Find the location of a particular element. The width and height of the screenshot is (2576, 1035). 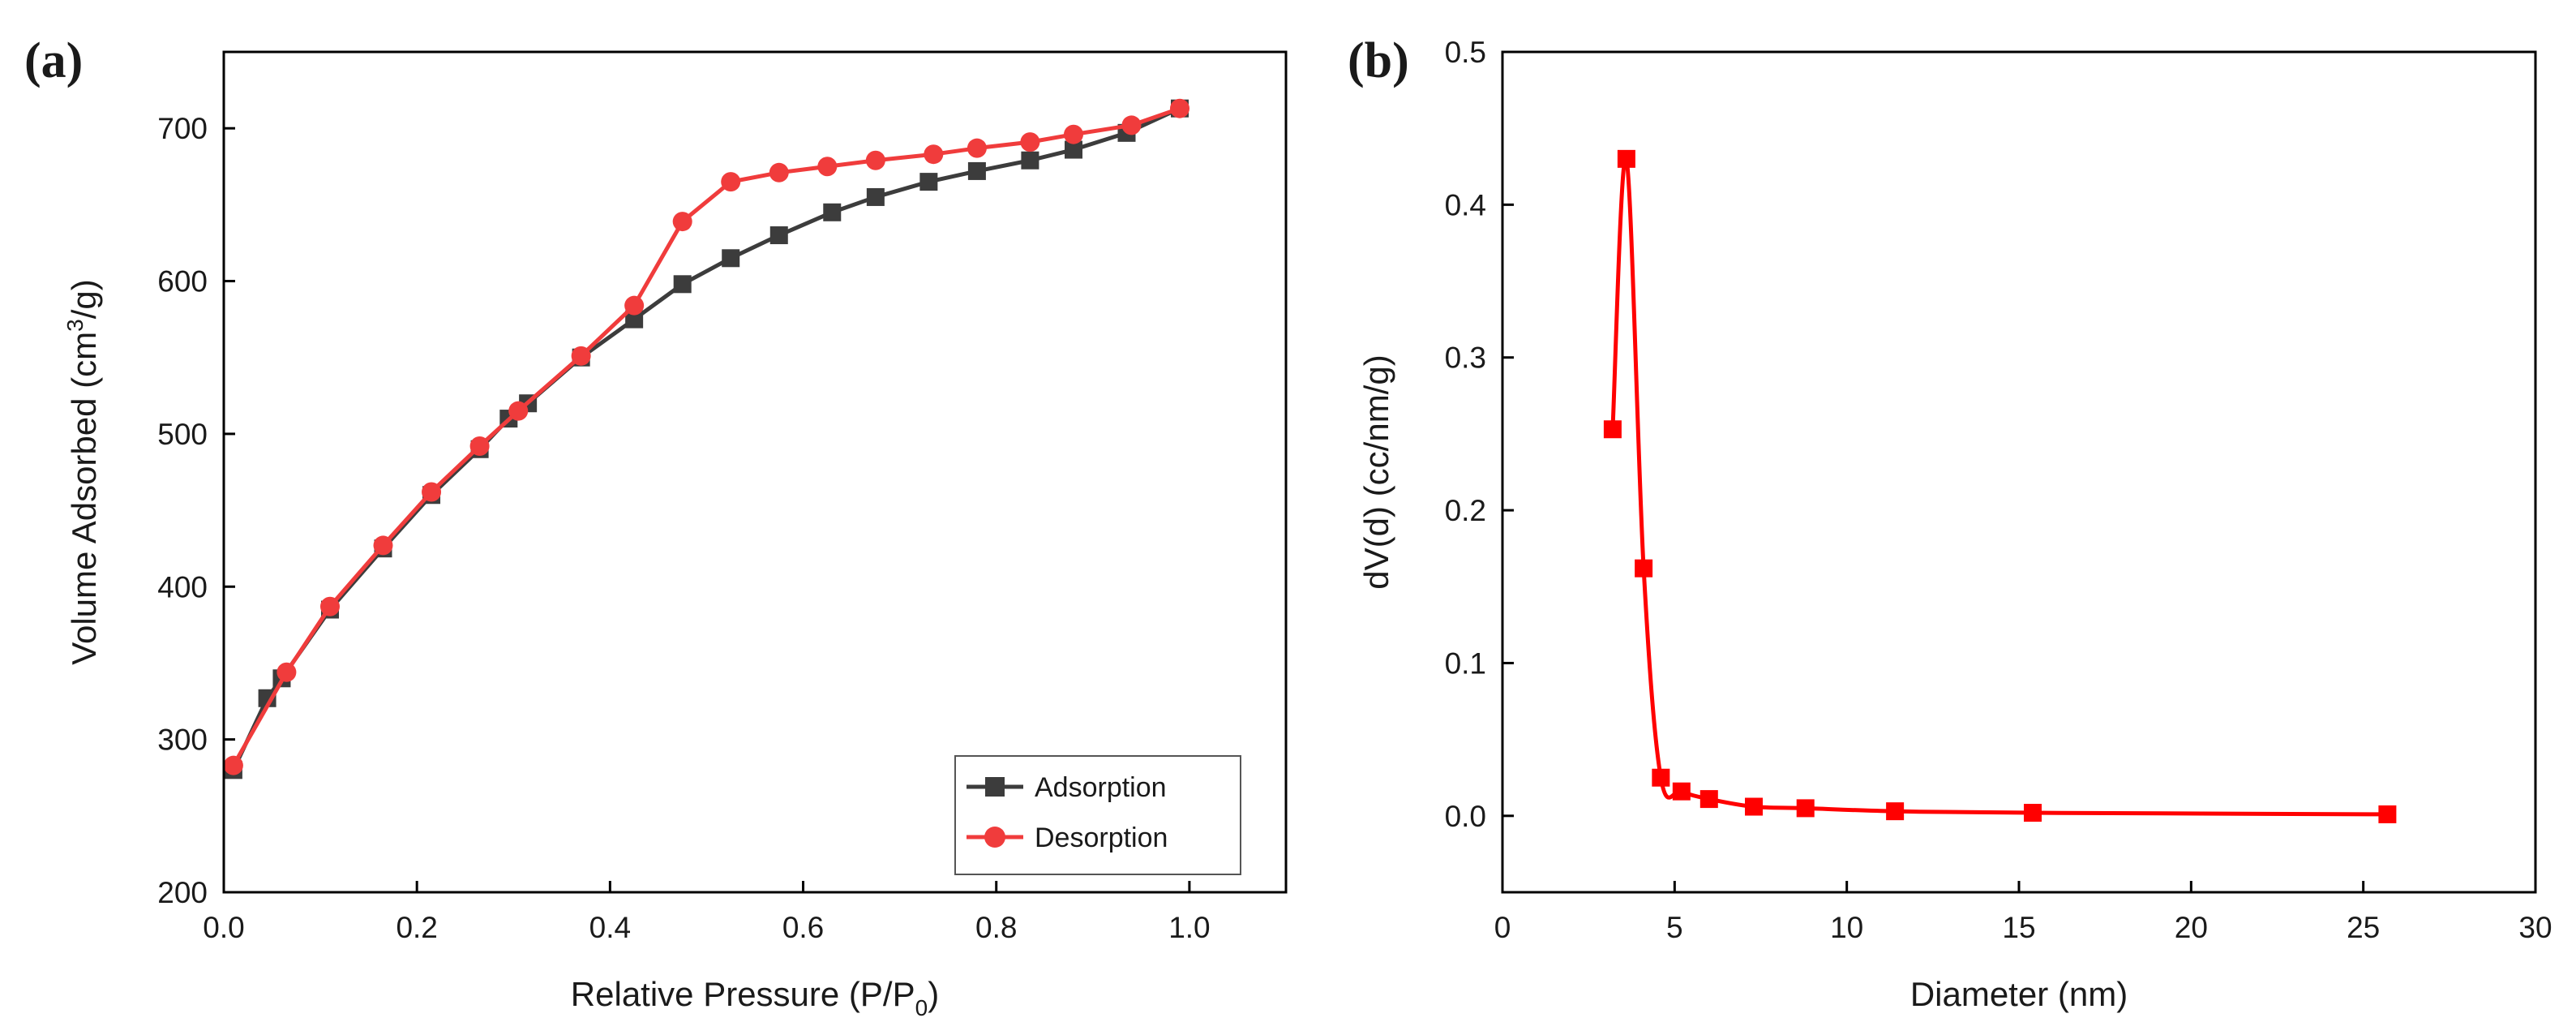

panel-a-x-axis-title: Relative Pressure (P/P0) is located at coordinates (755, 998).